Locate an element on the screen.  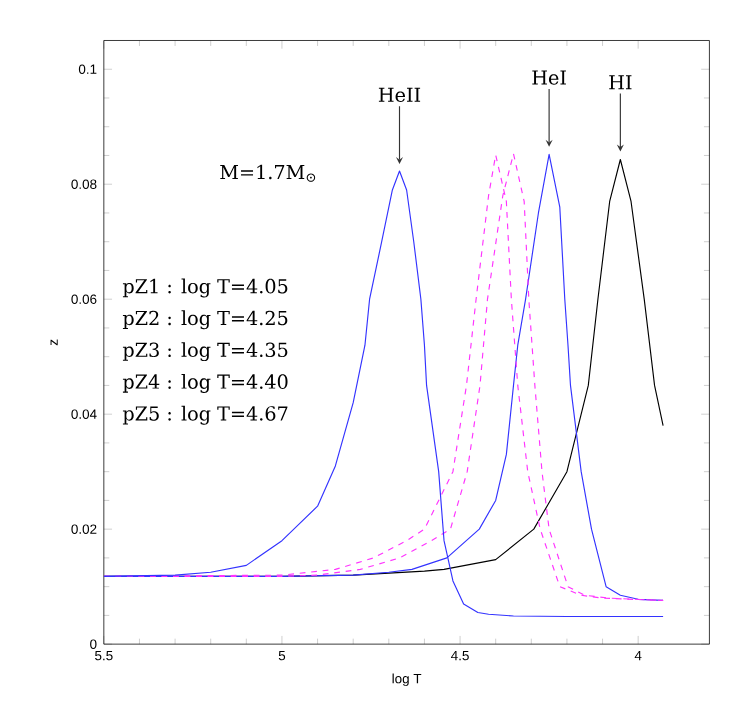
annotation: HI is located at coordinates (620, 82).